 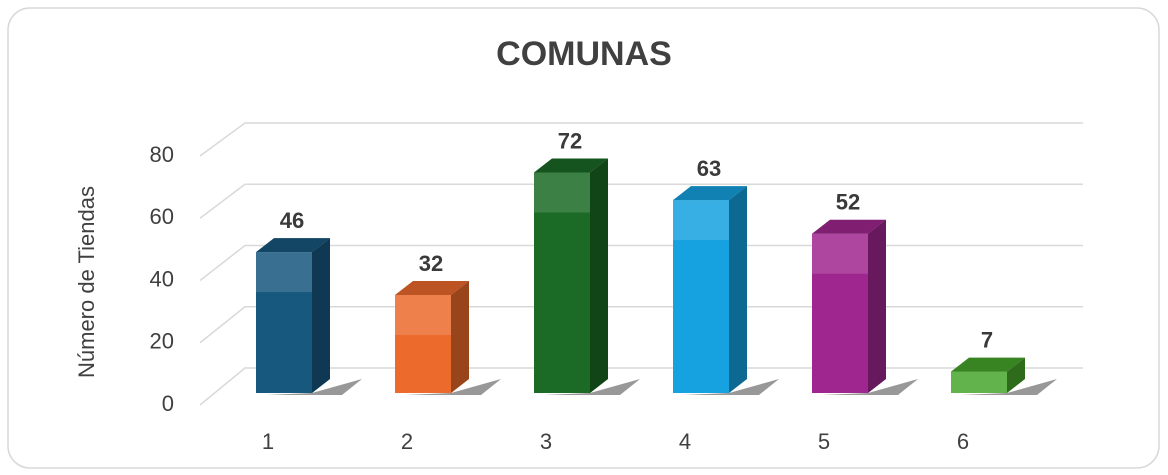 What do you see at coordinates (162, 341) in the screenshot?
I see `y-tick-label: 20` at bounding box center [162, 341].